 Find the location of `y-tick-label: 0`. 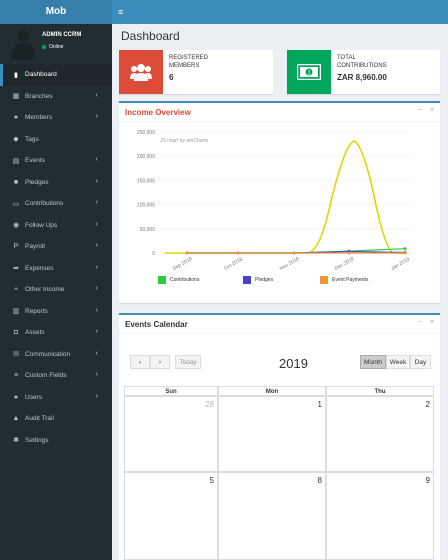

y-tick-label: 0 is located at coordinates (153, 254).